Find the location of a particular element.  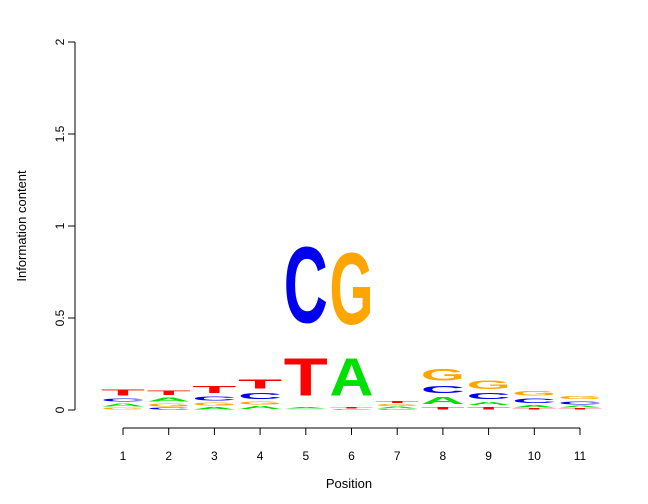

x-tick-label: 3 is located at coordinates (214, 456).